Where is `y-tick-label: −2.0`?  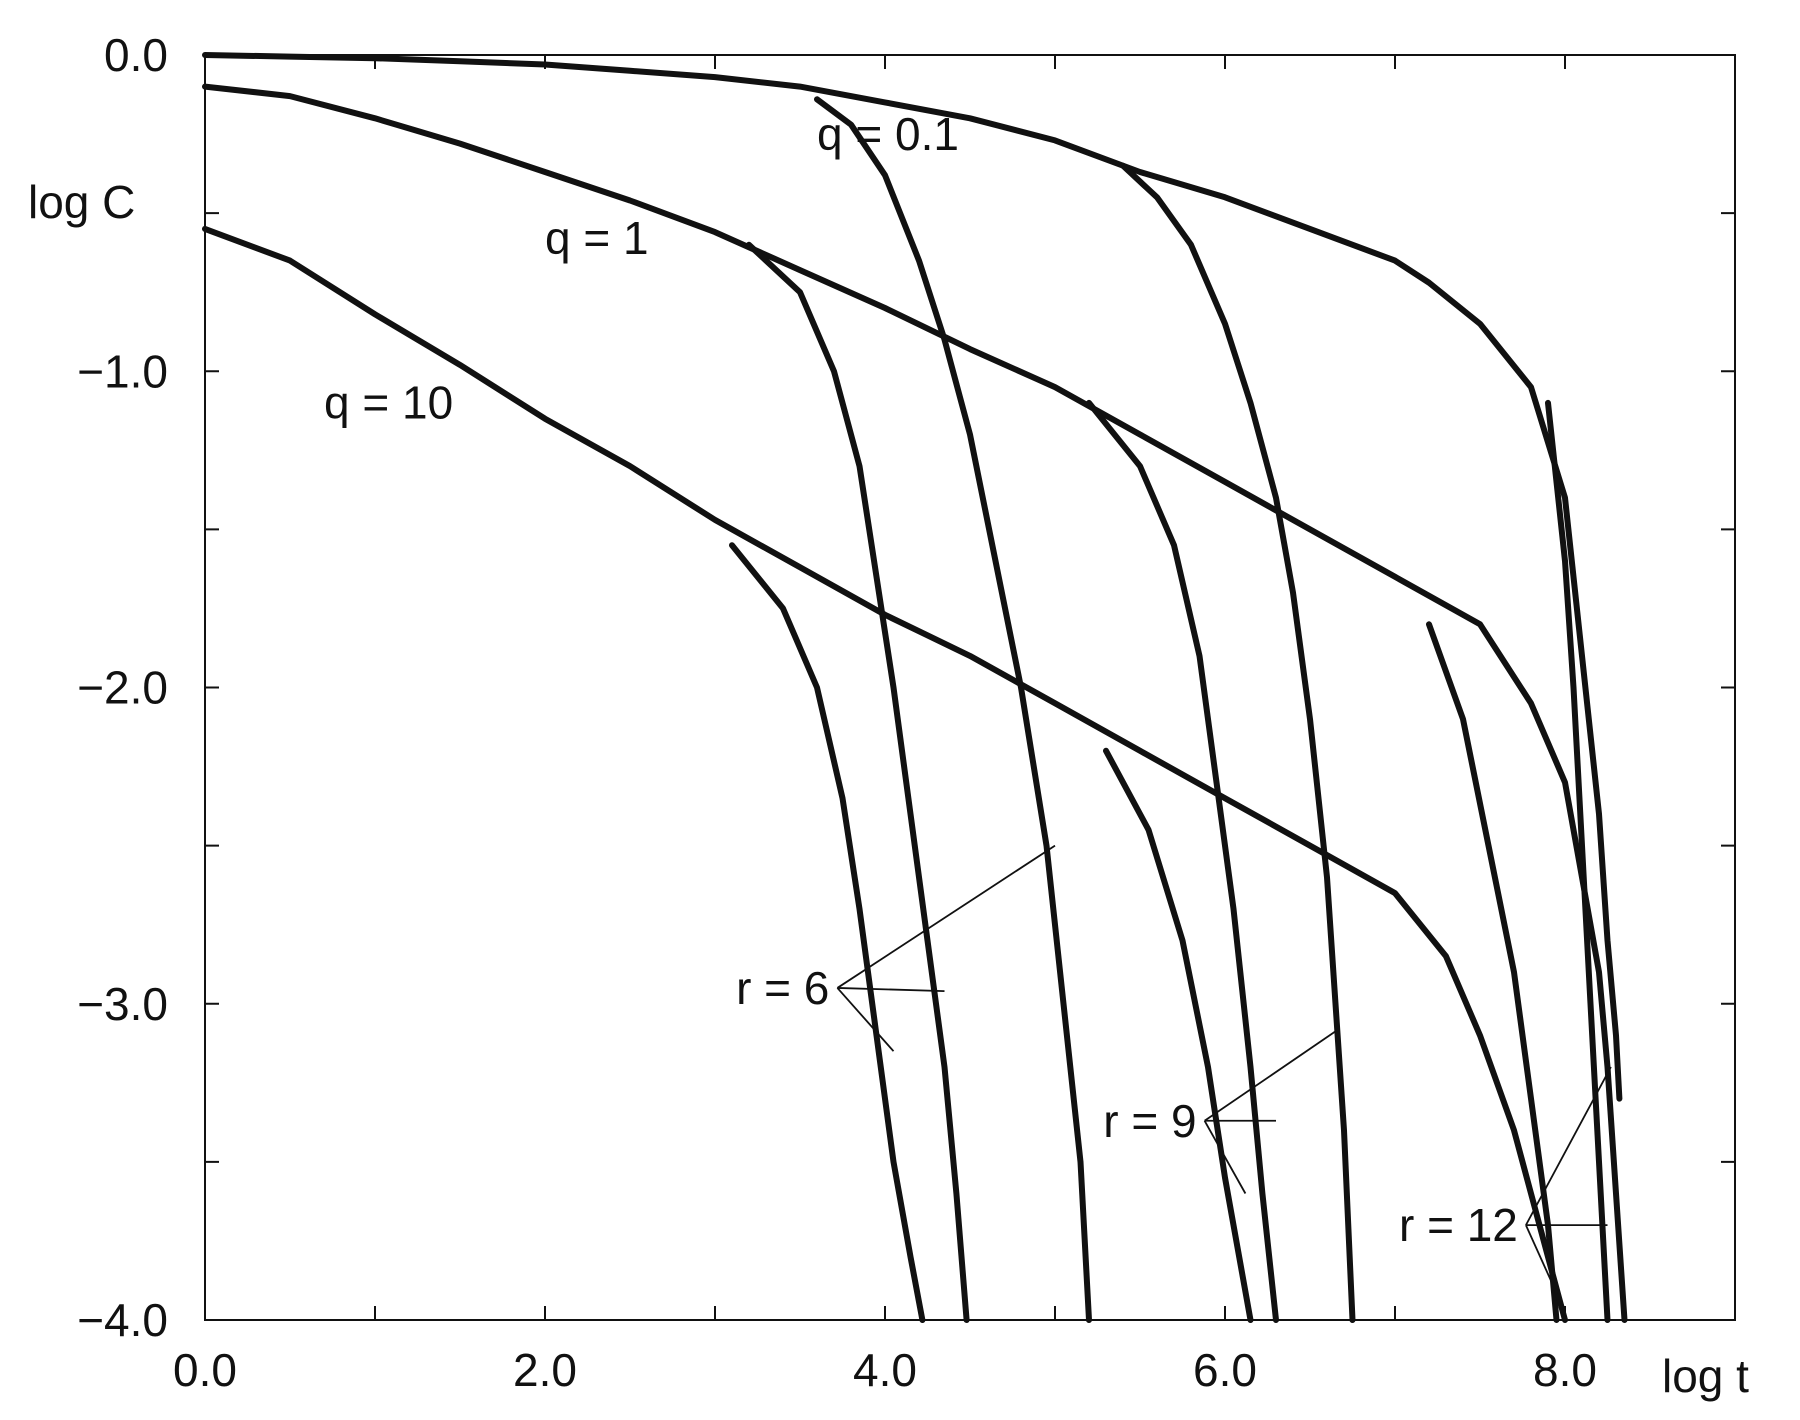 y-tick-label: −2.0 is located at coordinates (122, 688).